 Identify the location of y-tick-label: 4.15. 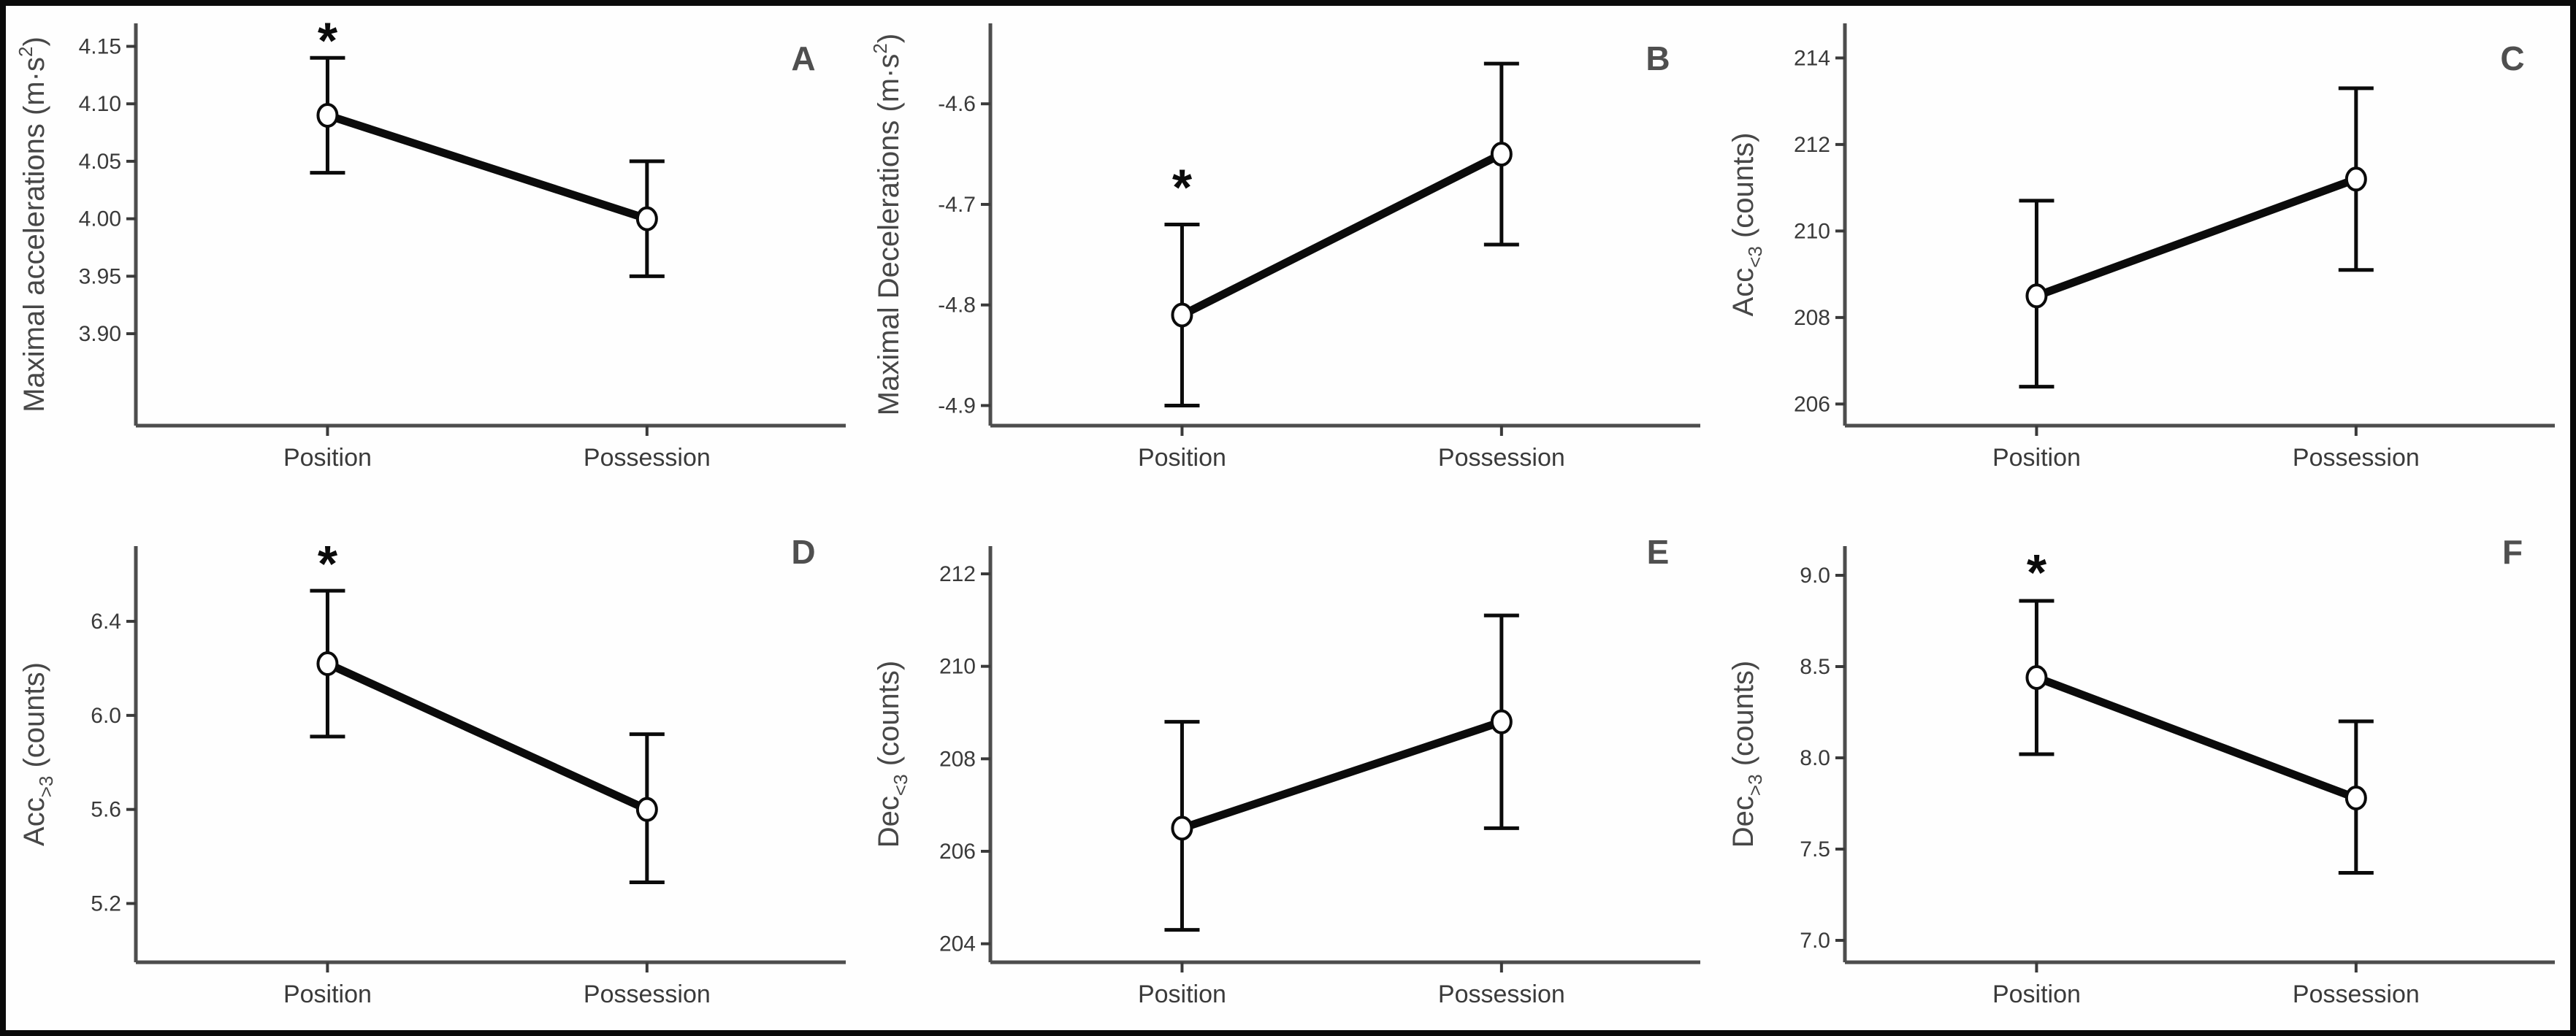
(100, 46).